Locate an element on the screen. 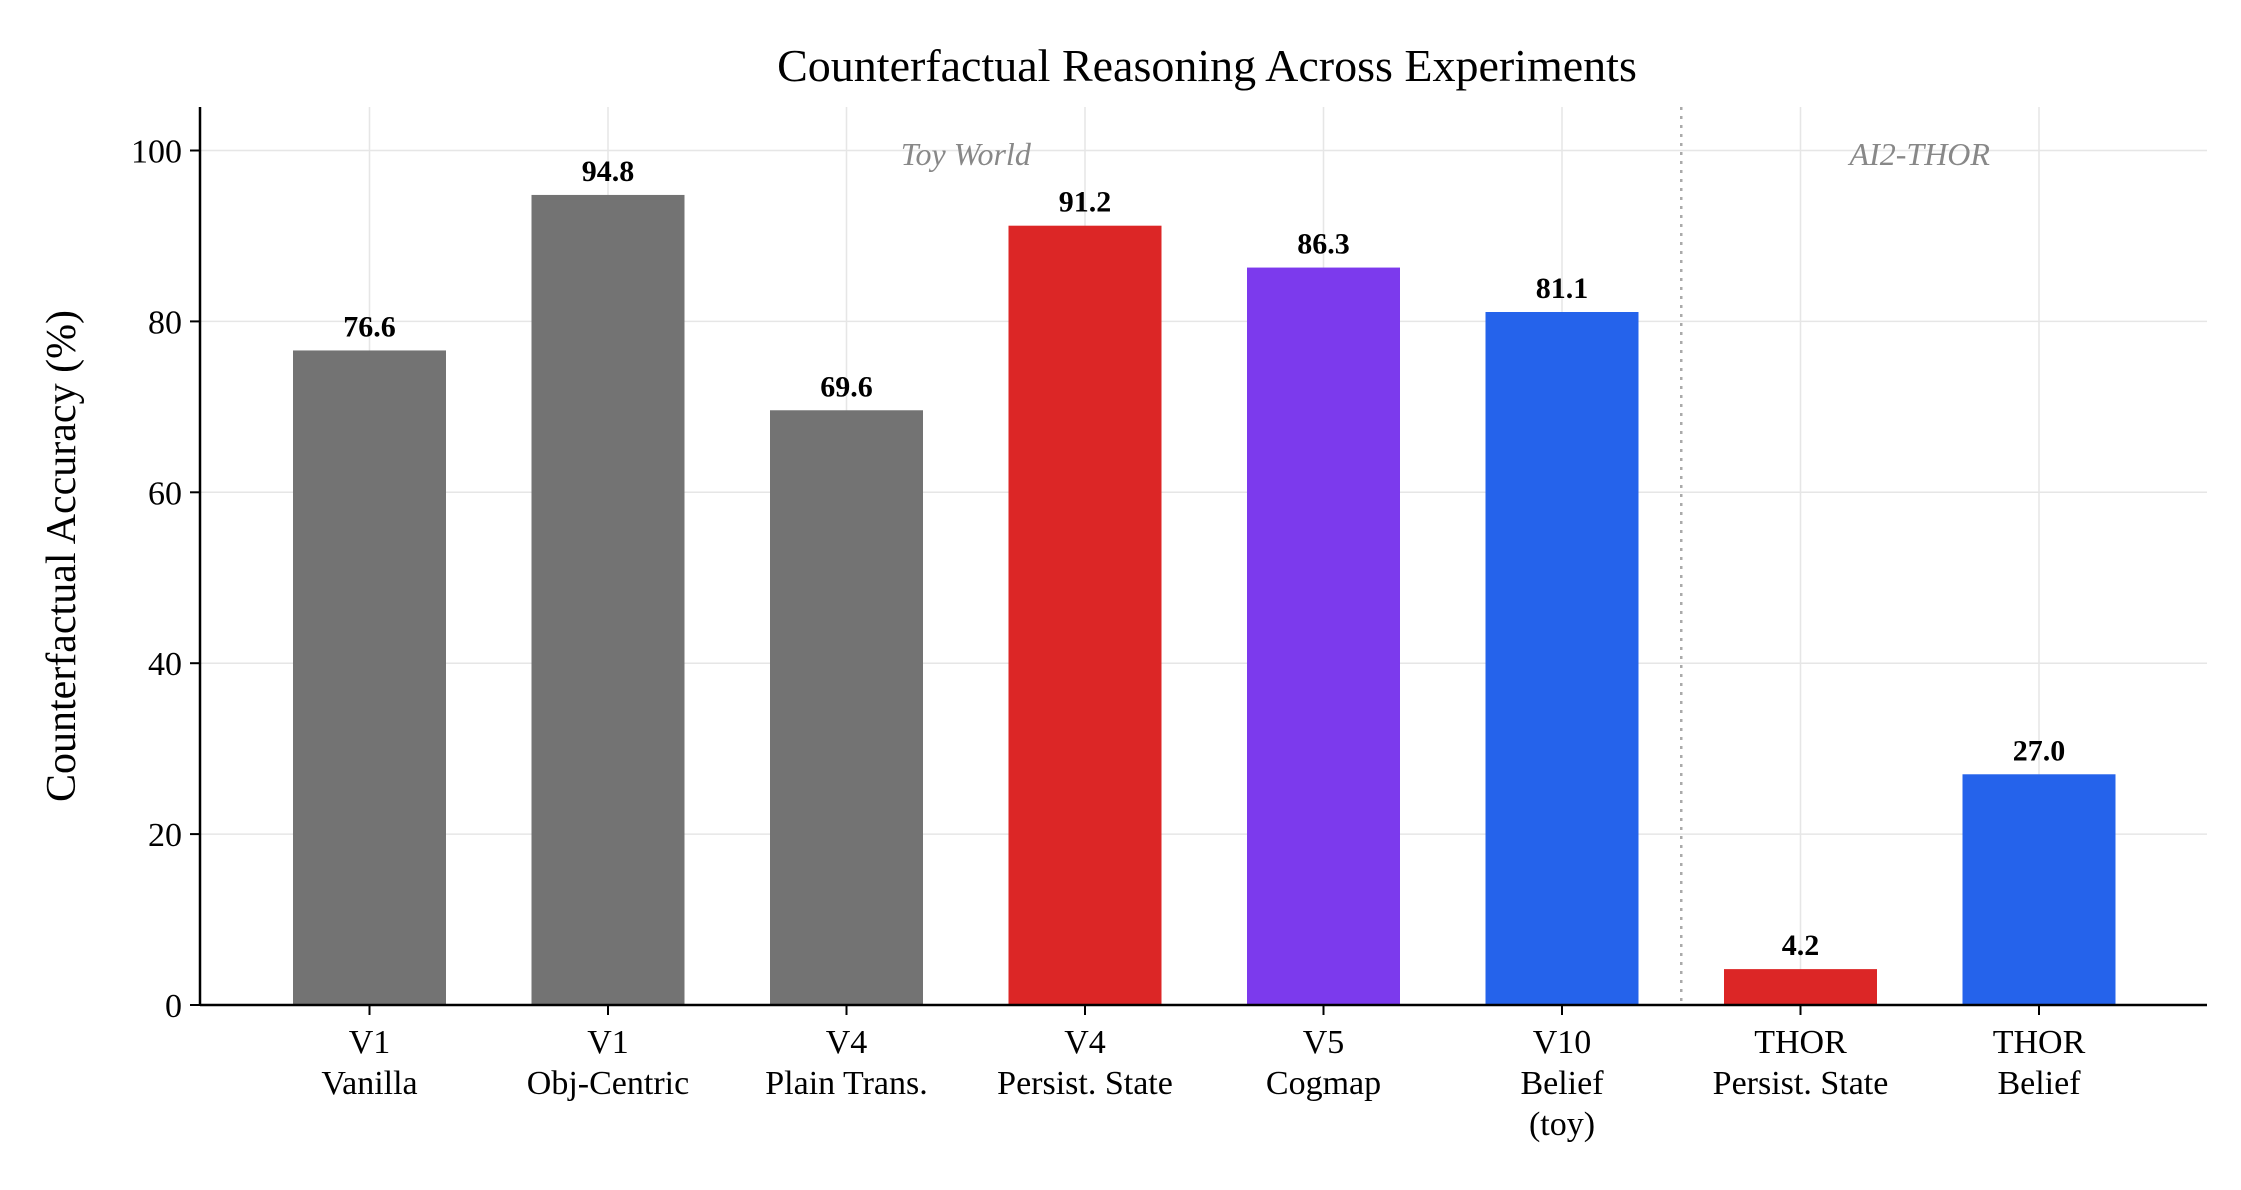 The image size is (2241, 1190). x-tick-label: V1 Obj-Centric is located at coordinates (608, 1063).